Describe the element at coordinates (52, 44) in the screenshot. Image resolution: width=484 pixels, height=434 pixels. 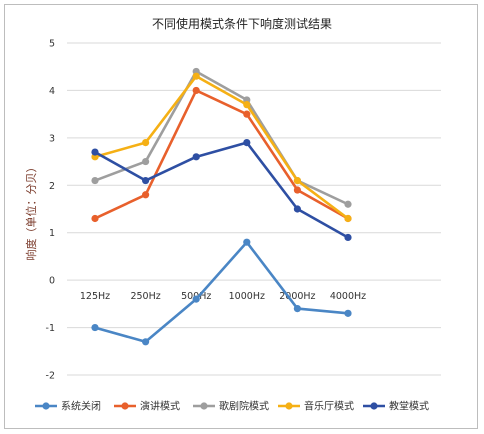
I see `y-tick-label: 5` at that location.